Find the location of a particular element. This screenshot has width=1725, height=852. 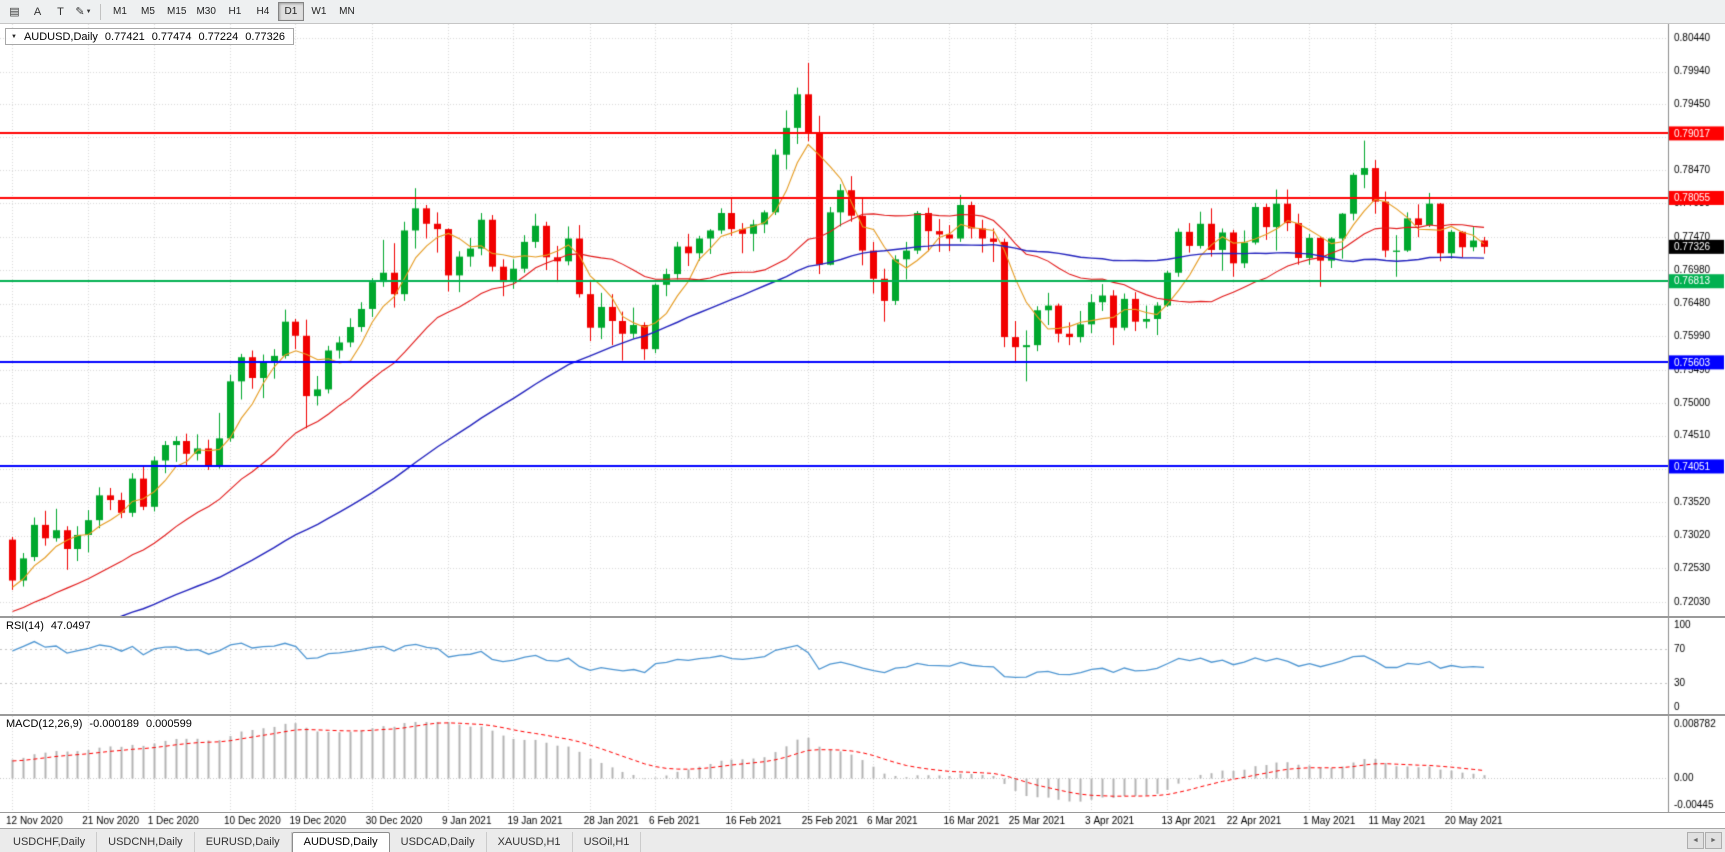

draw-tools-icon: ✎ ▼ is located at coordinates (83, 12).